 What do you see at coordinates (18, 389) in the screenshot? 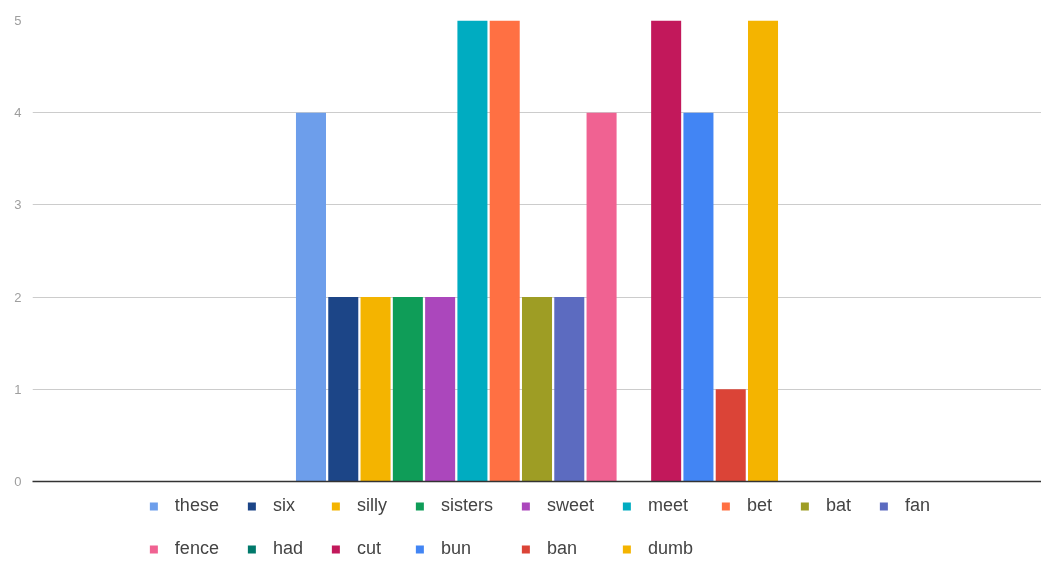
I see `y-tick-label: 1` at bounding box center [18, 389].